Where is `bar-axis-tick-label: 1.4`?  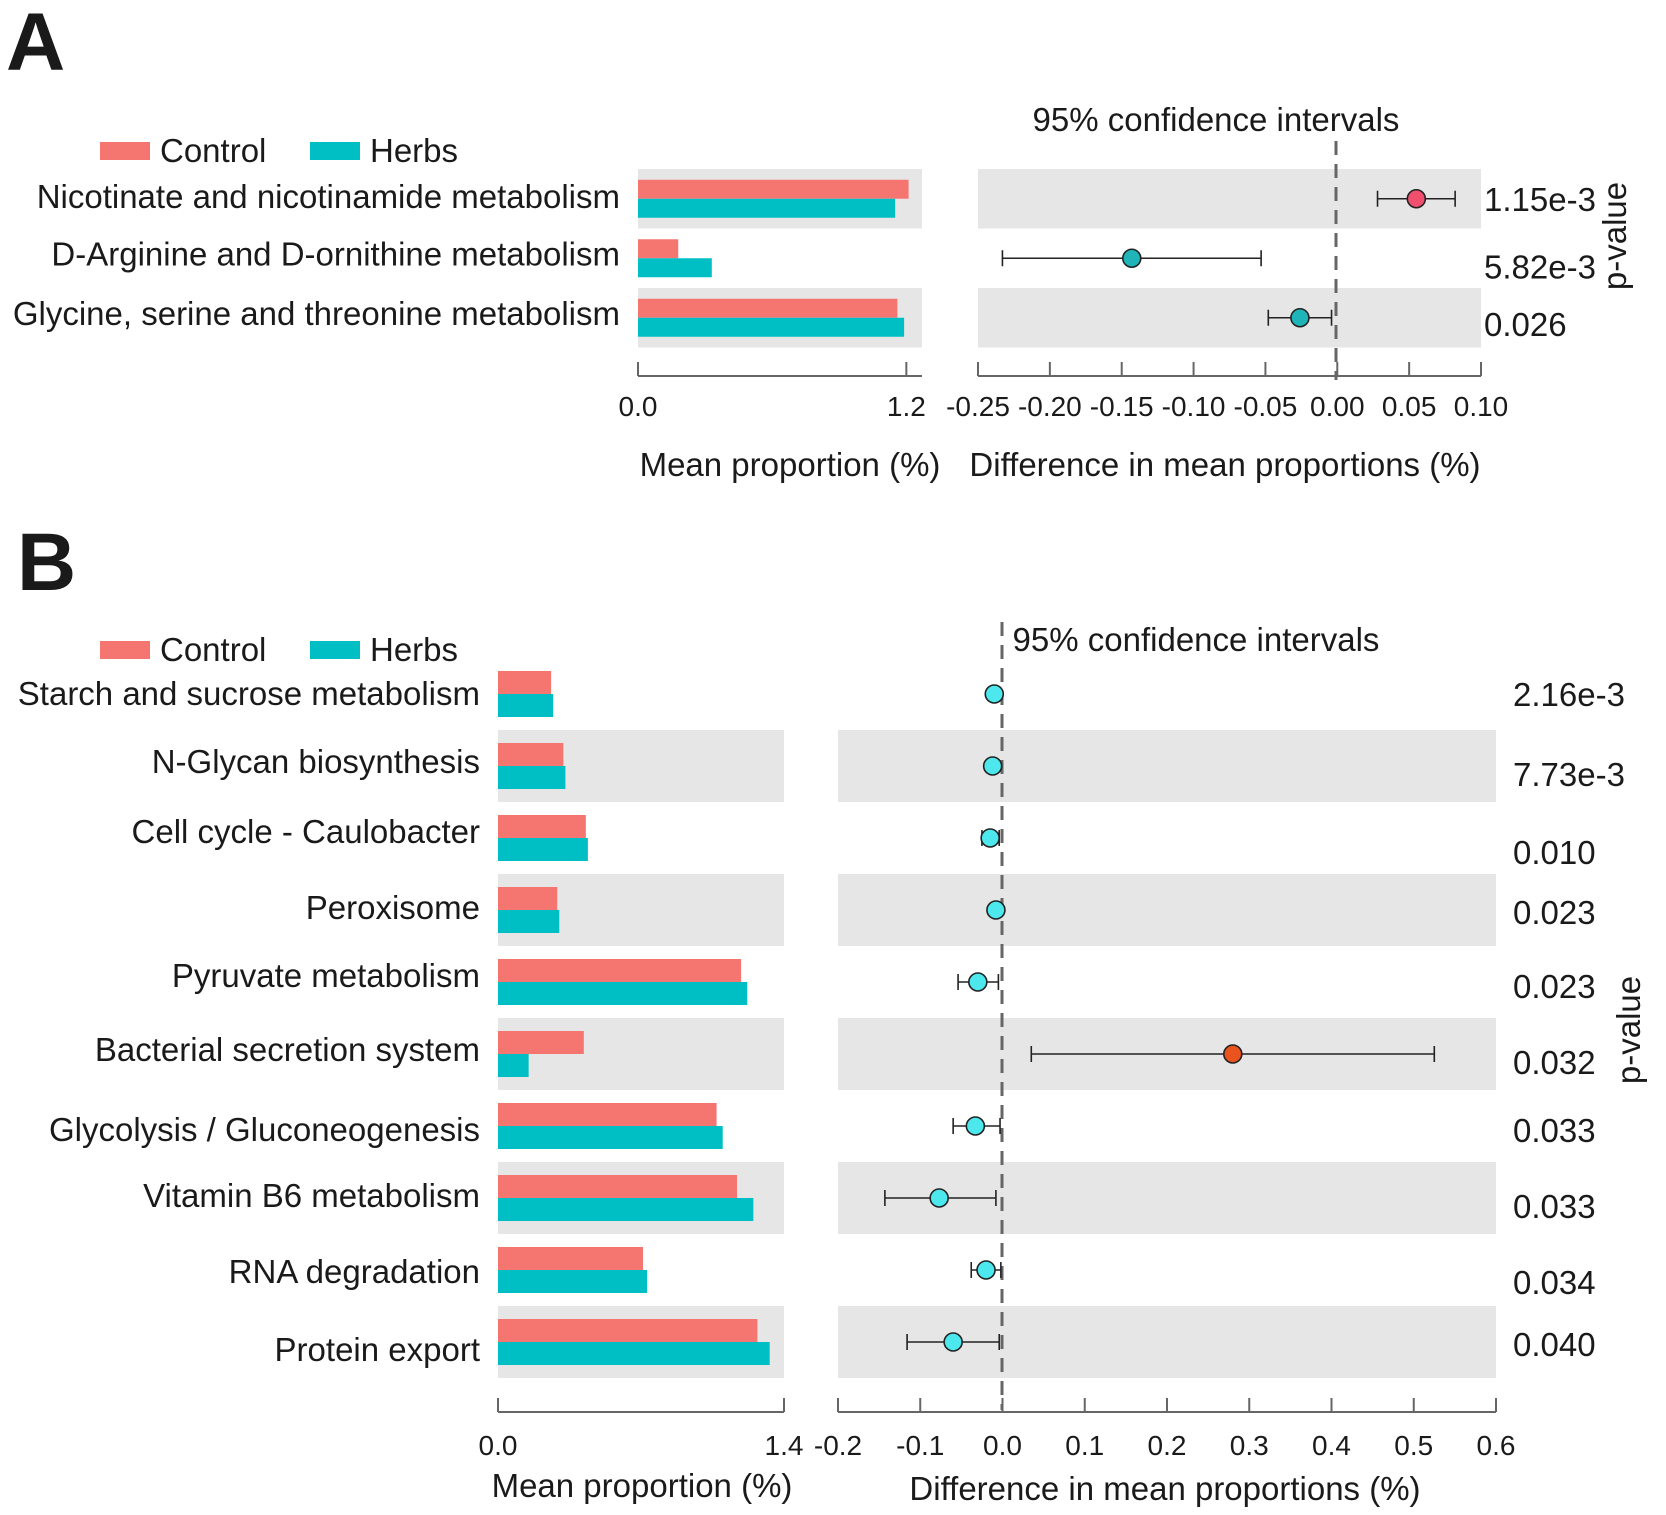
bar-axis-tick-label: 1.4 is located at coordinates (784, 1445).